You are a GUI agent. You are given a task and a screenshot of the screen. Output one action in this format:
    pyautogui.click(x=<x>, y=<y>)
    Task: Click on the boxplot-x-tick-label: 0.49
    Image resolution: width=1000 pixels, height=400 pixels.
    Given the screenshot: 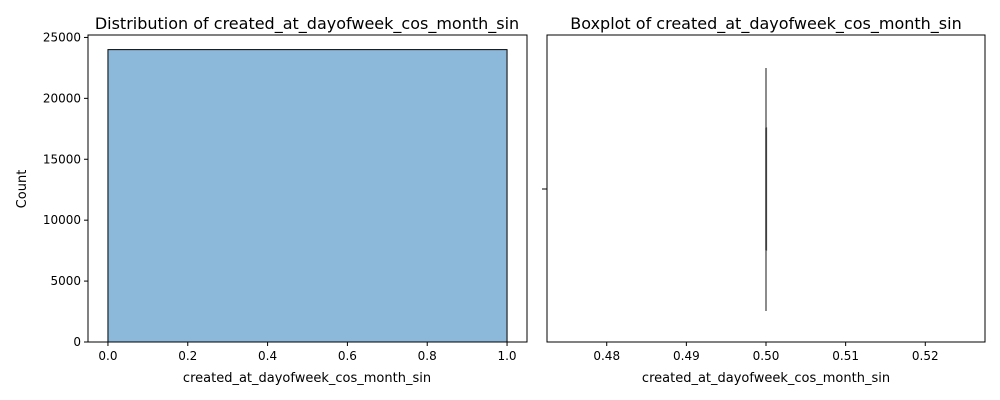 What is the action you would take?
    pyautogui.click(x=686, y=356)
    